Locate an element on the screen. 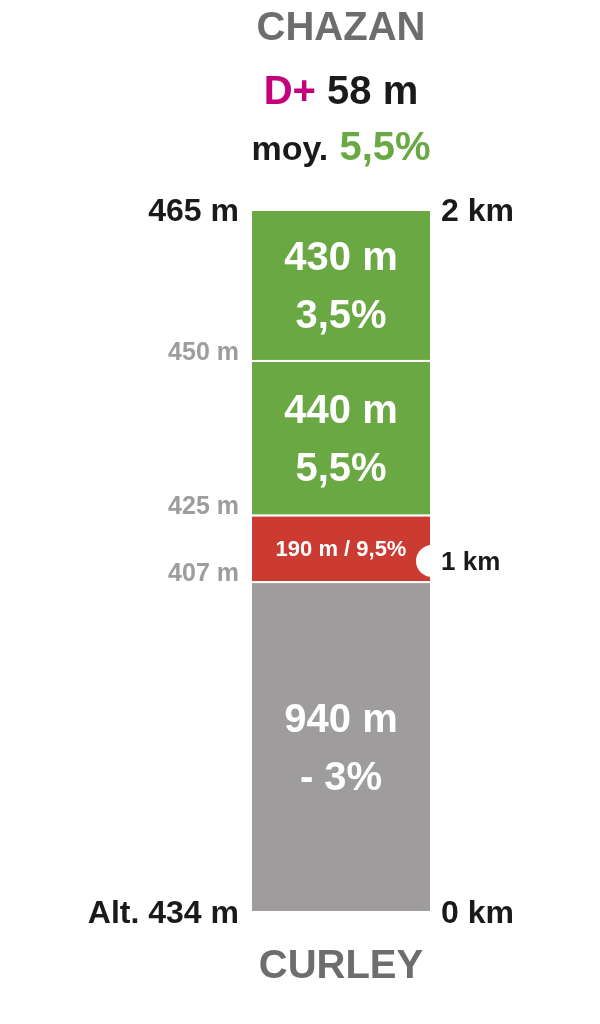 The width and height of the screenshot is (600, 1024). text: 425 m is located at coordinates (203, 505).